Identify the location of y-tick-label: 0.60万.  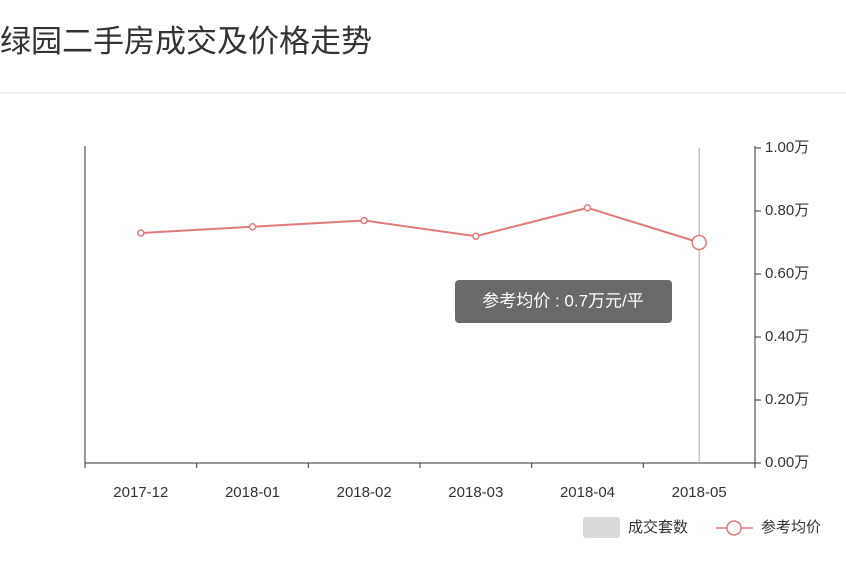
(787, 273).